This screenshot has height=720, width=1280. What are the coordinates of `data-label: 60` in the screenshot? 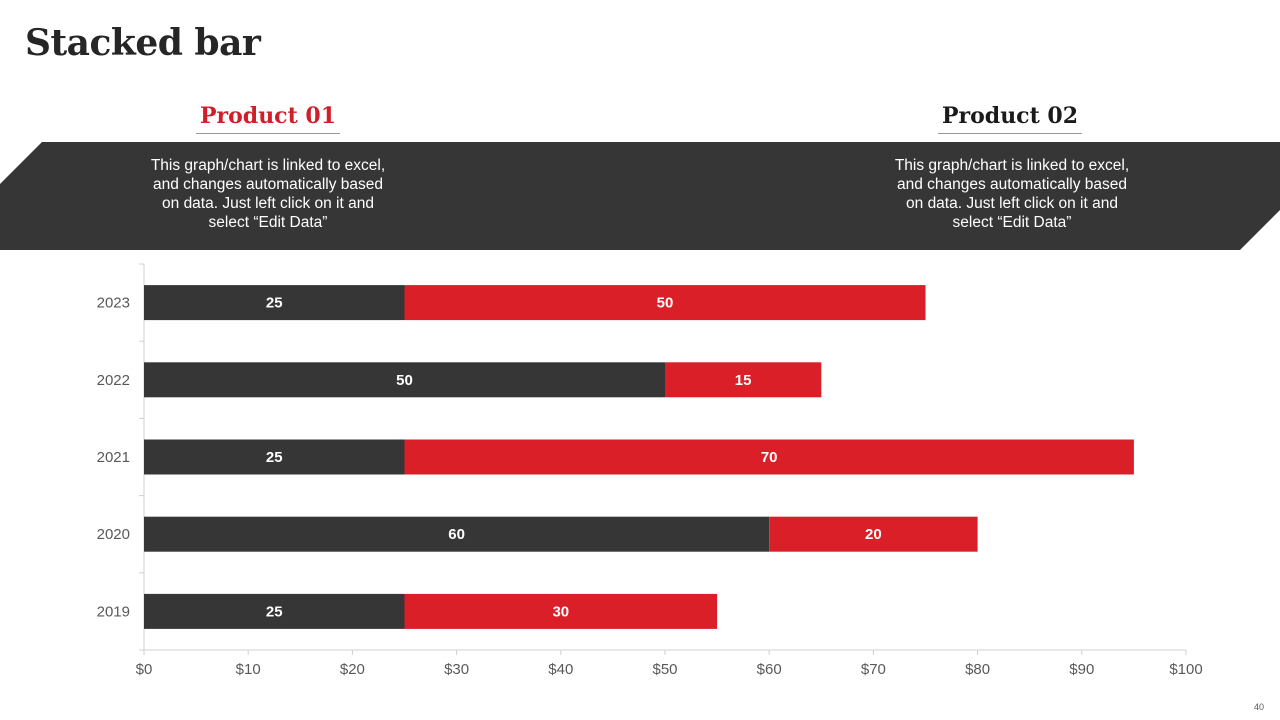 It's located at (456, 534).